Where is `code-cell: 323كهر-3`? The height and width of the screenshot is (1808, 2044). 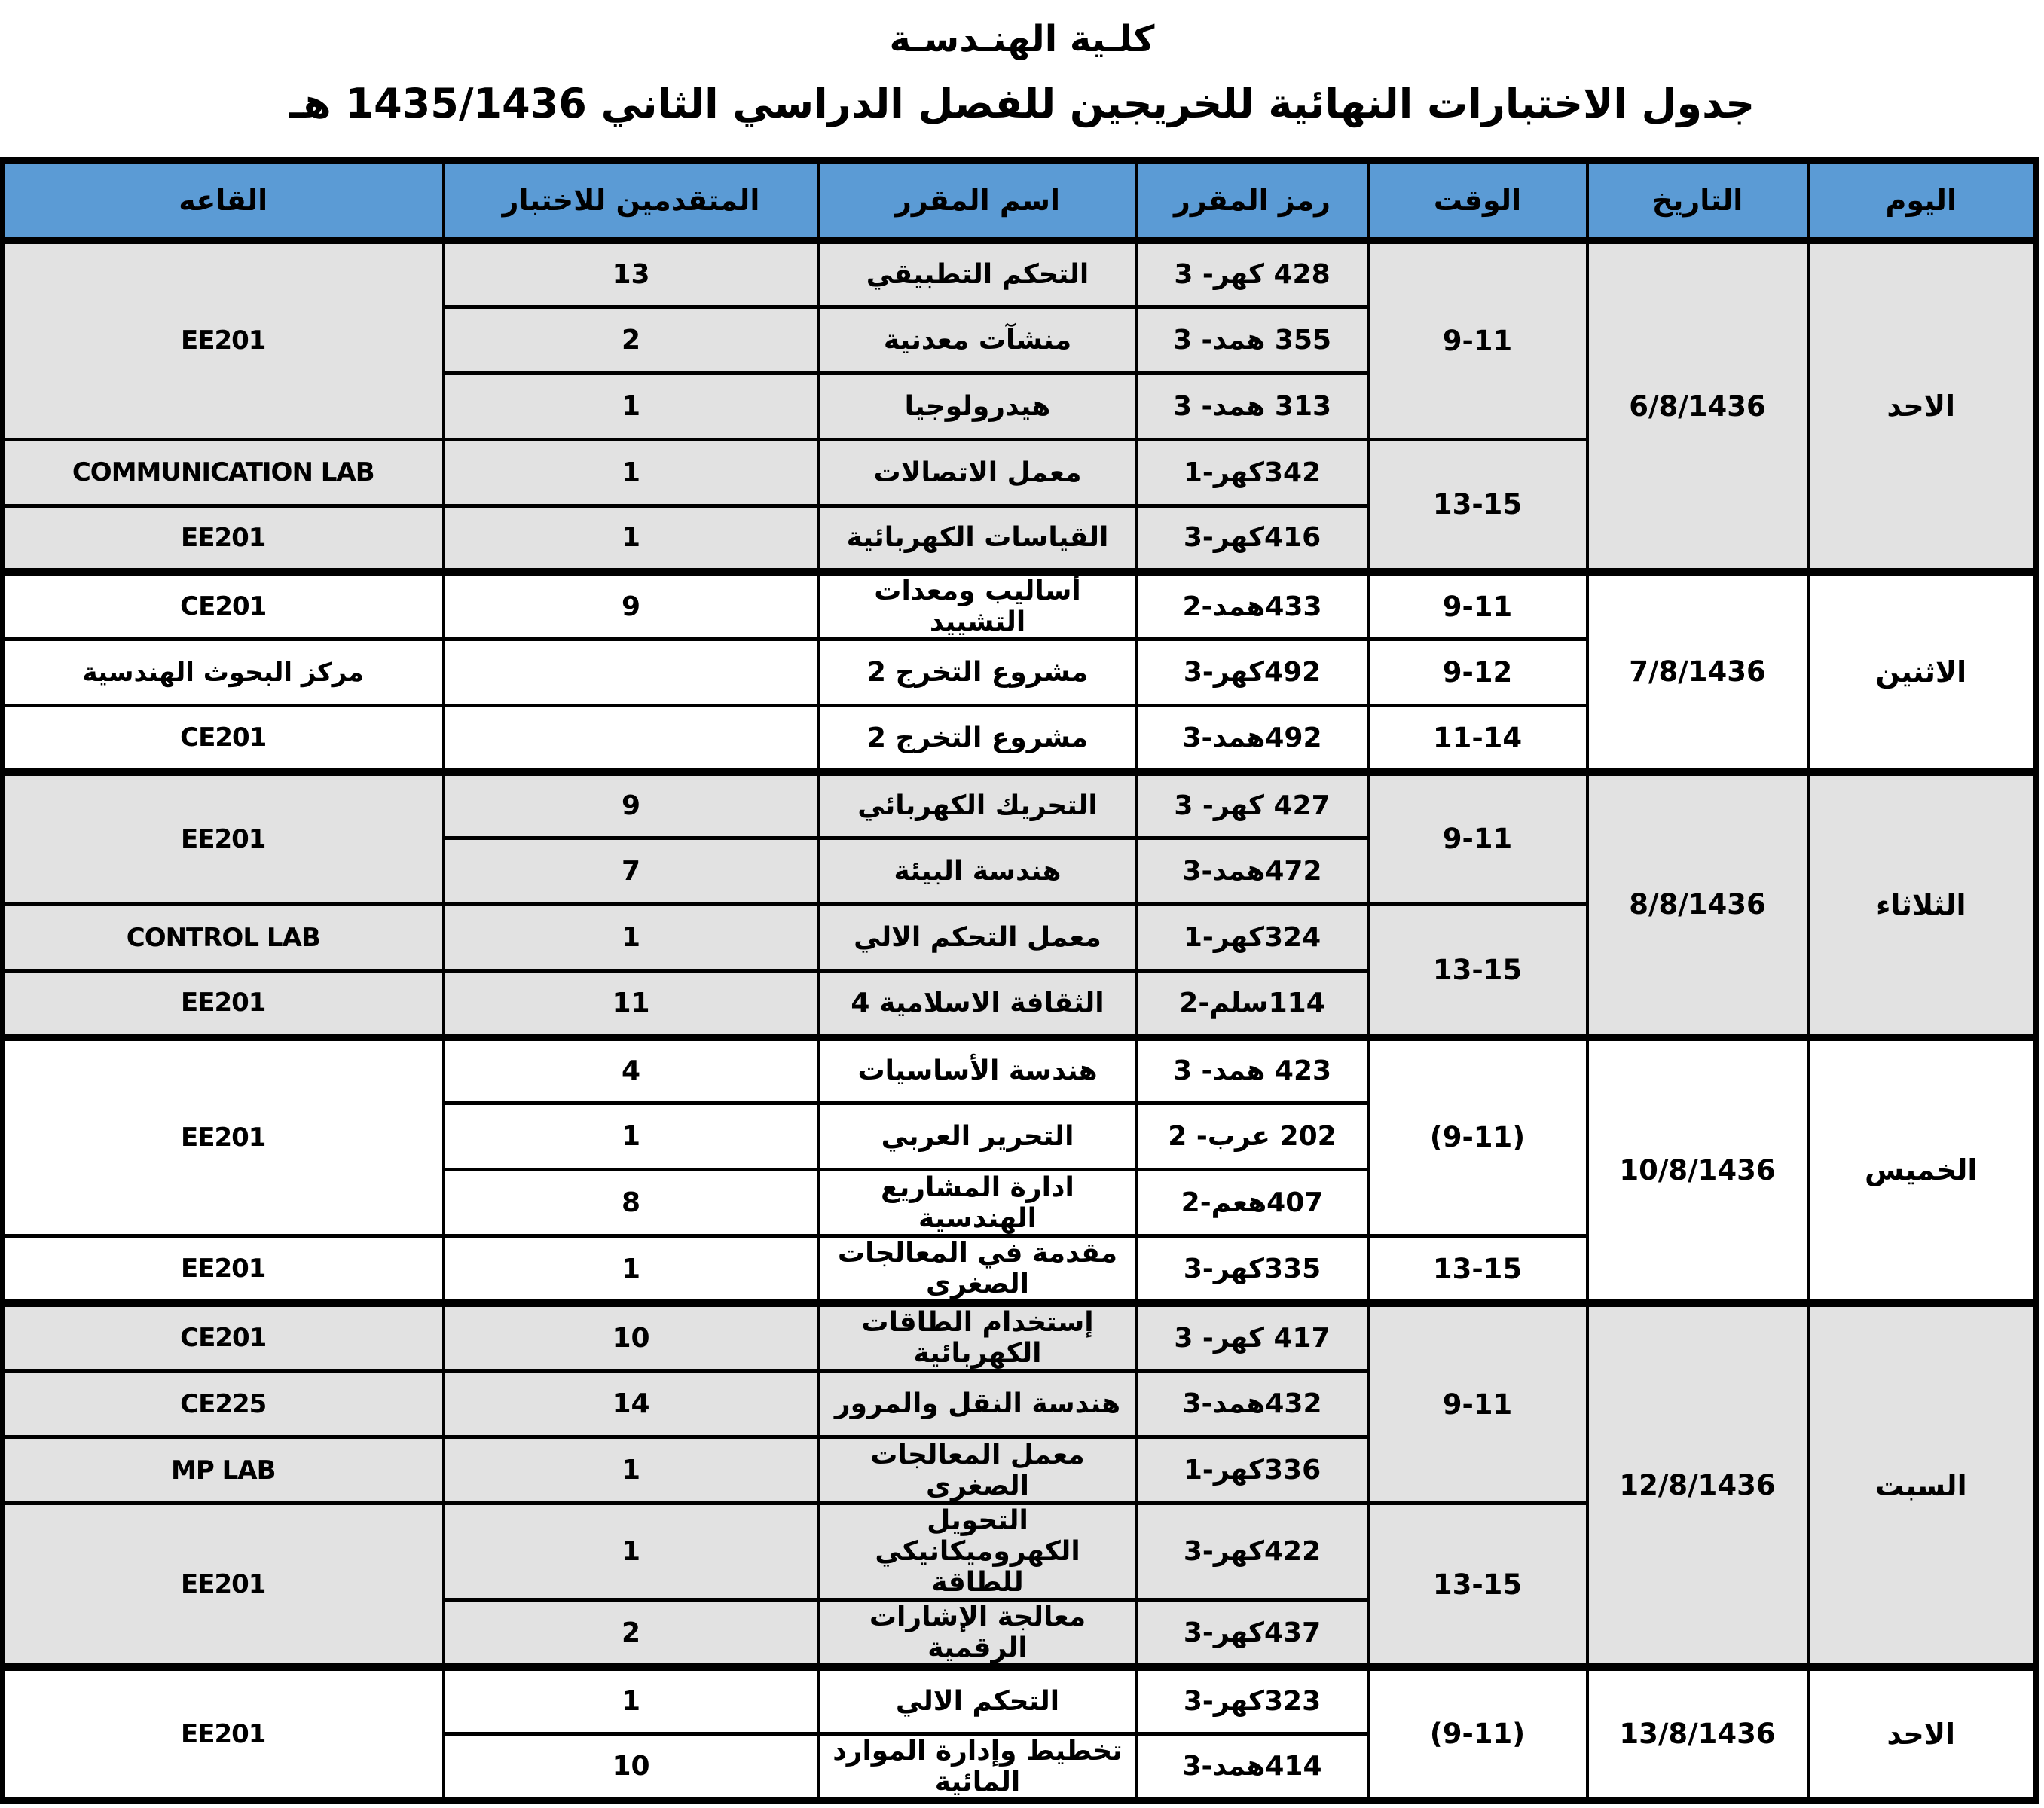
code-cell: 323كهر-3 is located at coordinates (1252, 1699).